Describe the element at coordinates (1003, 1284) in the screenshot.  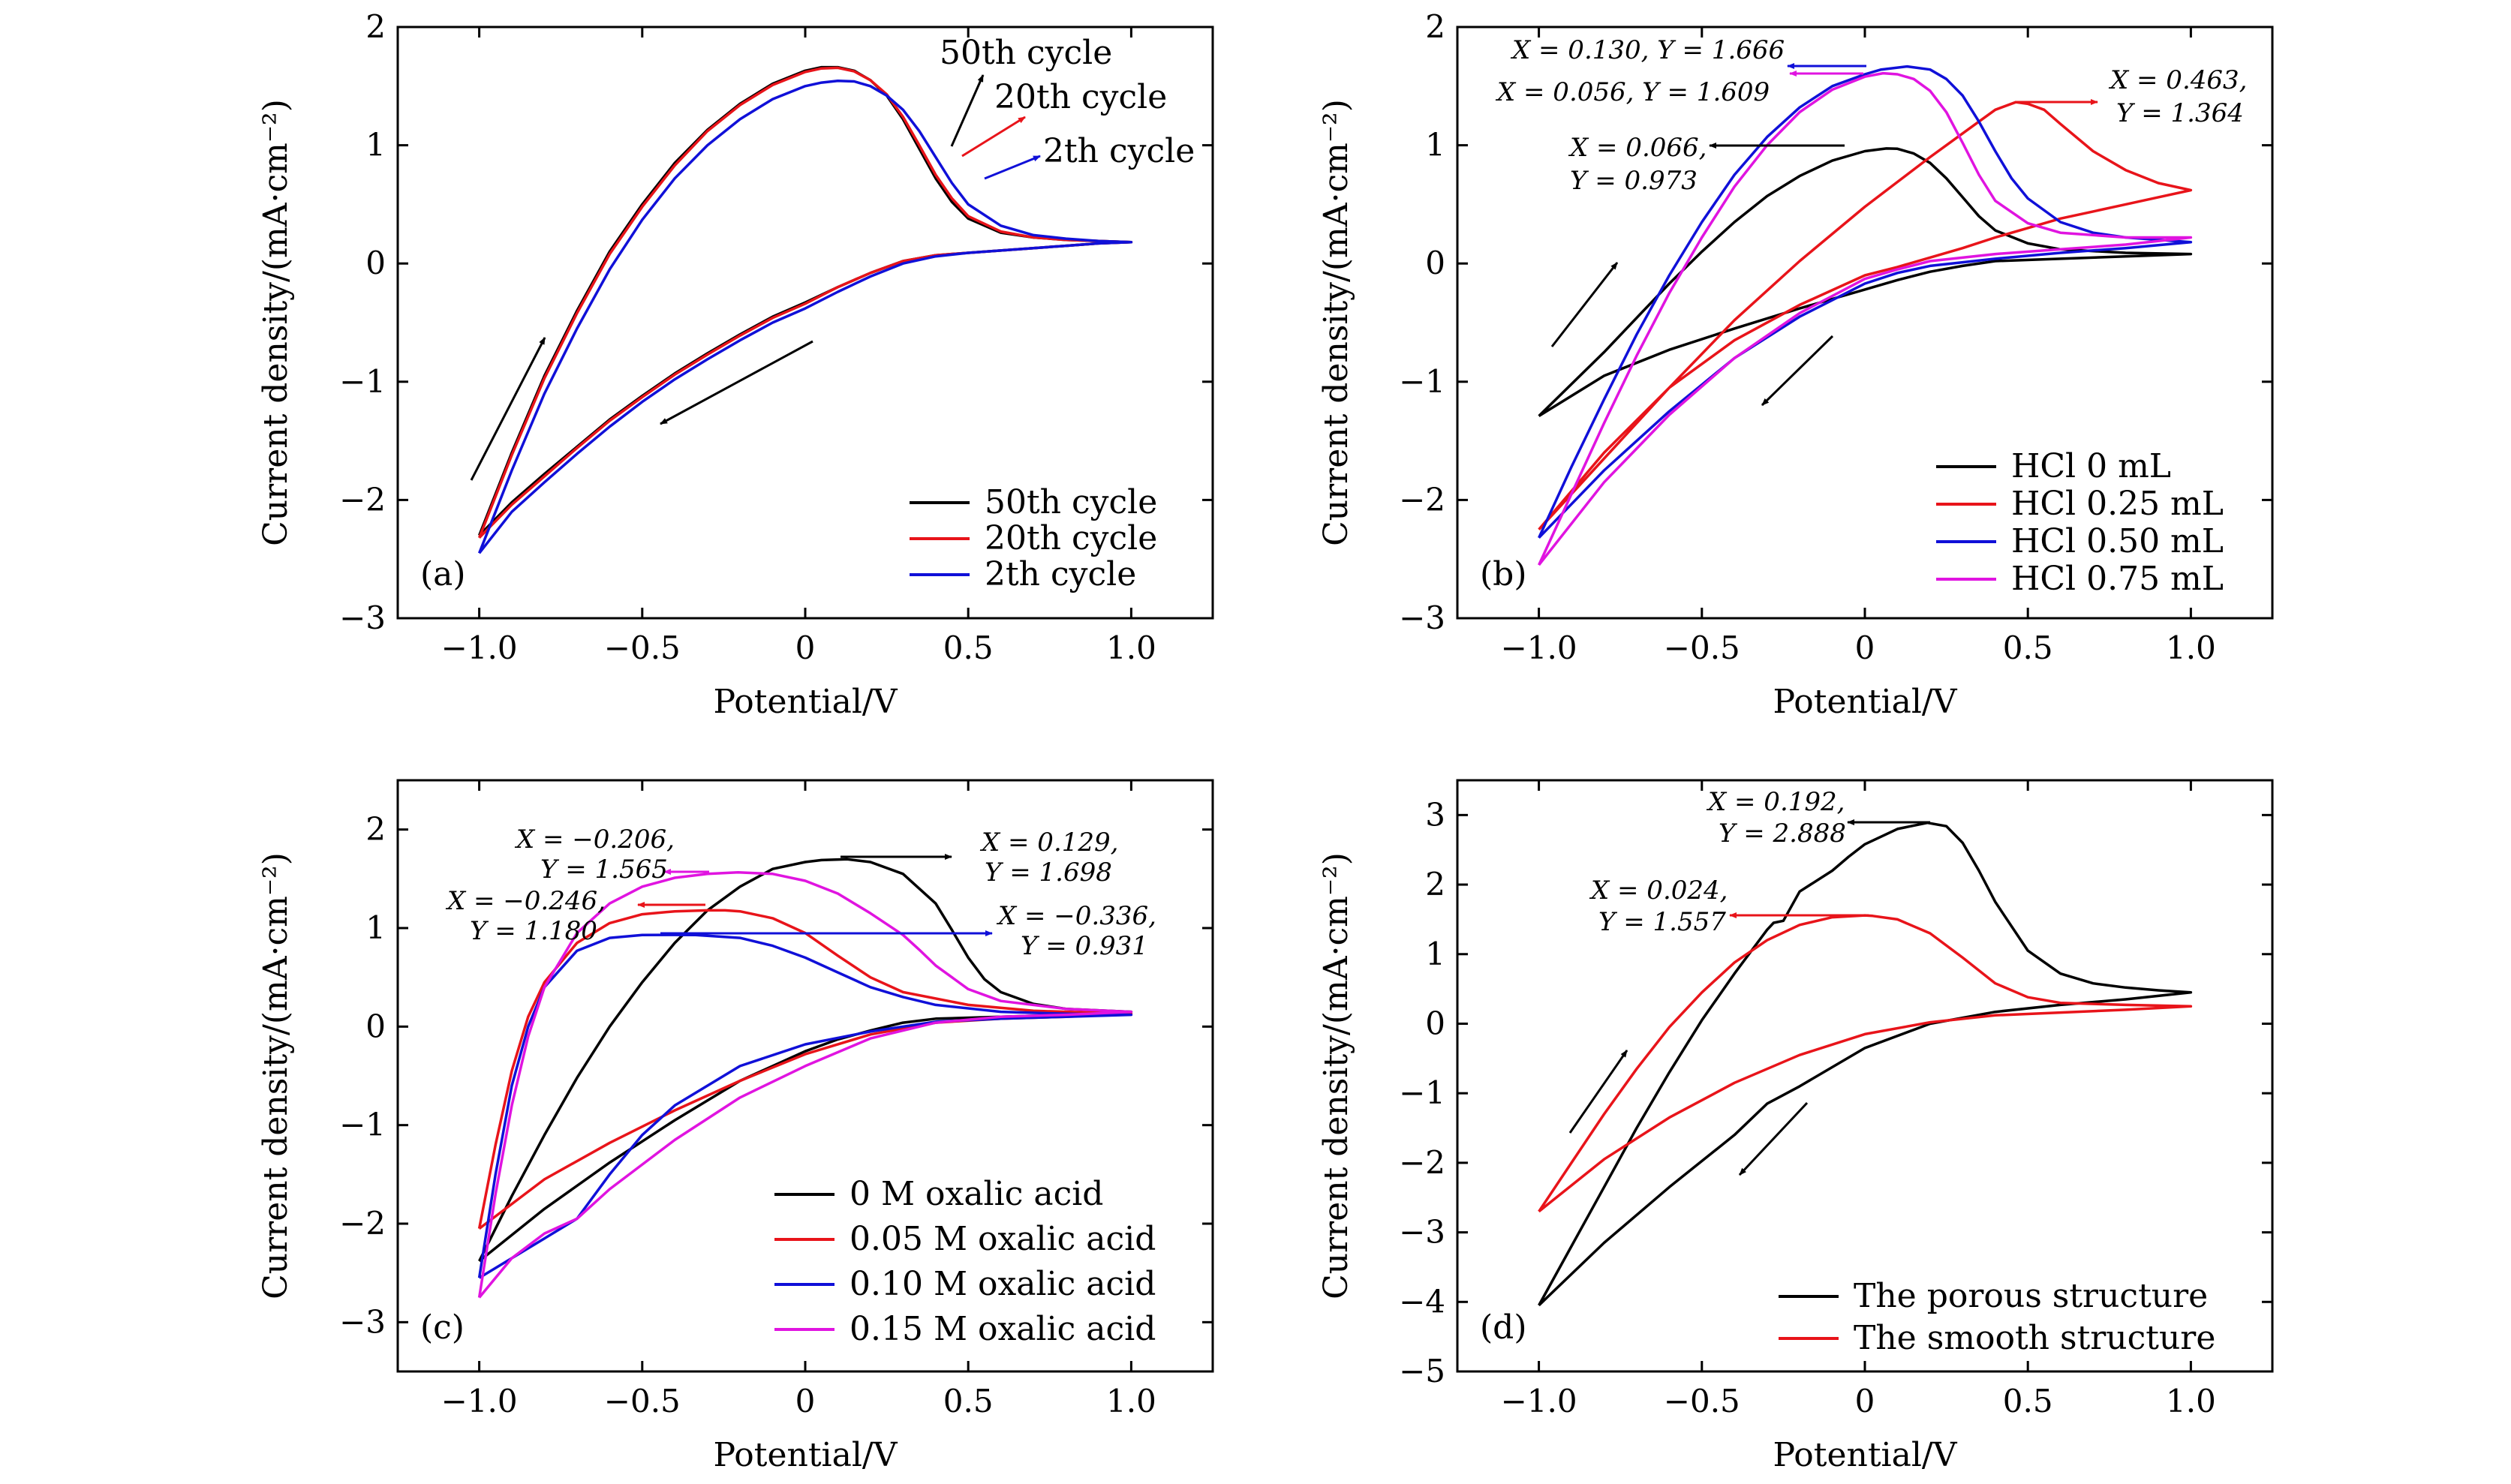
I see `legend-label: 0.10 M oxalic acid` at that location.